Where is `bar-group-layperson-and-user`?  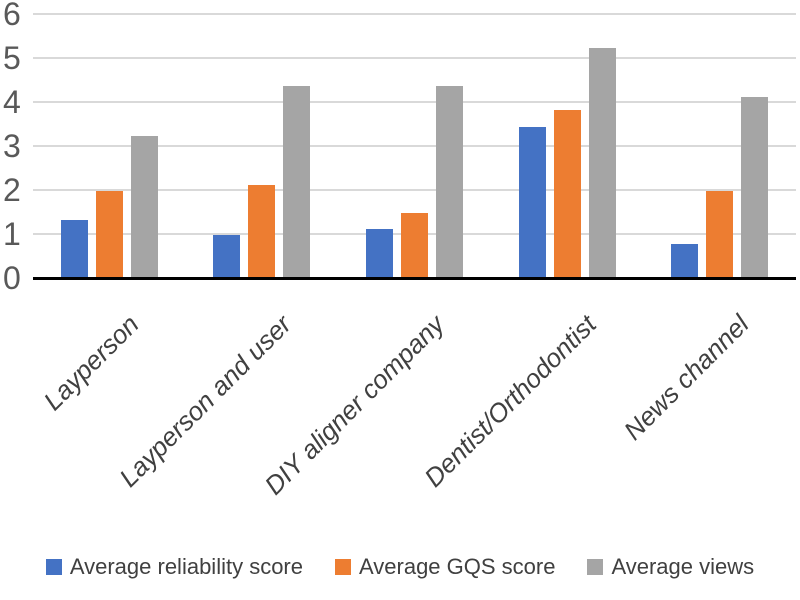 bar-group-layperson-and-user is located at coordinates (262, 145).